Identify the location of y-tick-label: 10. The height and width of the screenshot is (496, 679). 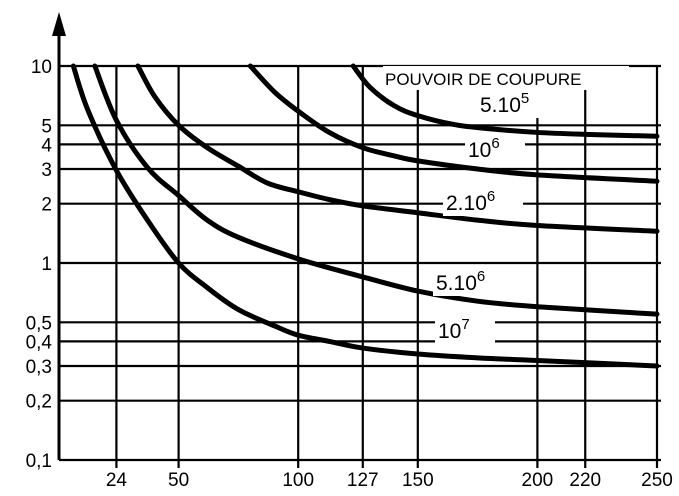
(41, 67).